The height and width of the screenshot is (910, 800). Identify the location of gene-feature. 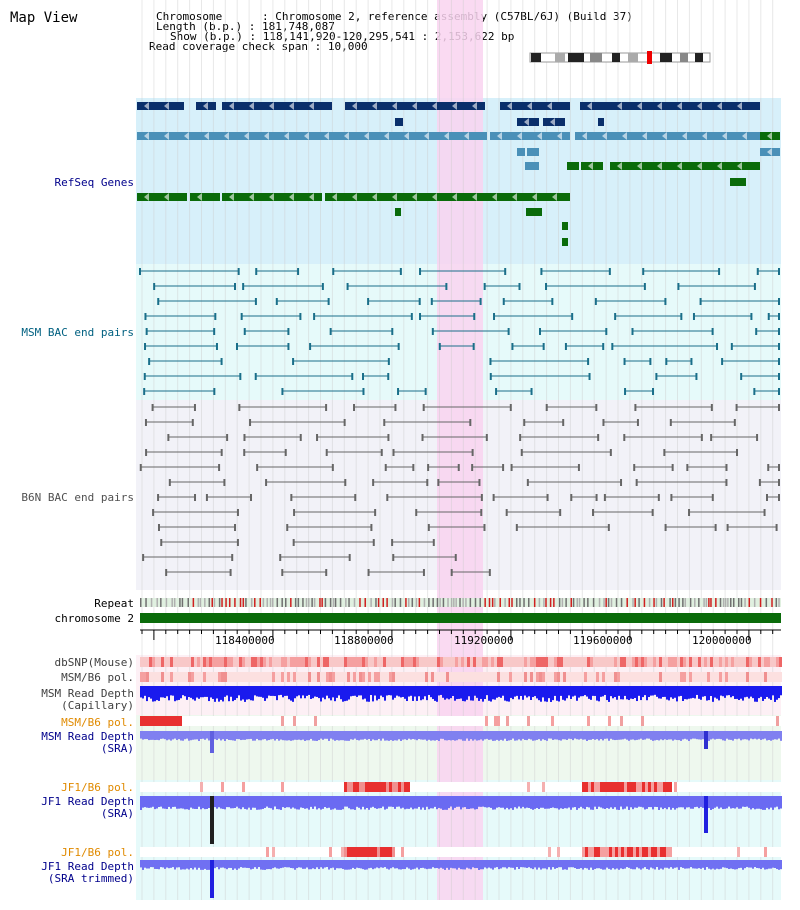
(312, 136).